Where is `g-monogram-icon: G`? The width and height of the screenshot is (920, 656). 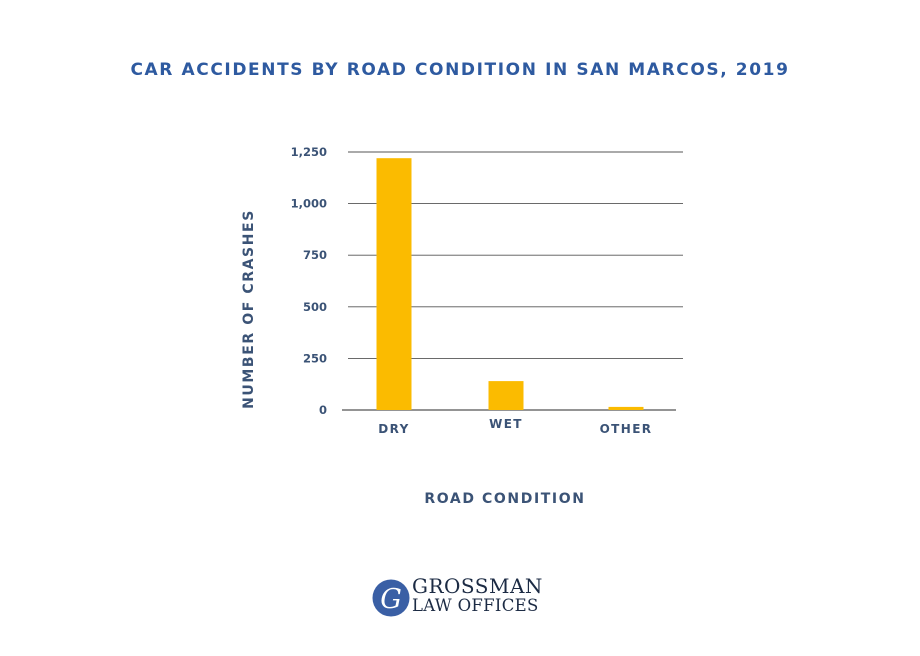 g-monogram-icon: G is located at coordinates (391, 598).